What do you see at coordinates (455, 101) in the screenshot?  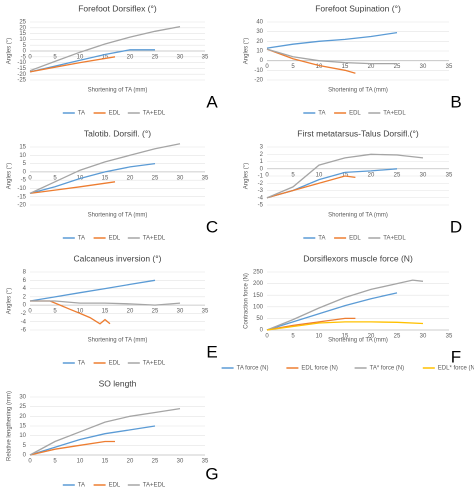 I see `panel-letter: B` at bounding box center [455, 101].